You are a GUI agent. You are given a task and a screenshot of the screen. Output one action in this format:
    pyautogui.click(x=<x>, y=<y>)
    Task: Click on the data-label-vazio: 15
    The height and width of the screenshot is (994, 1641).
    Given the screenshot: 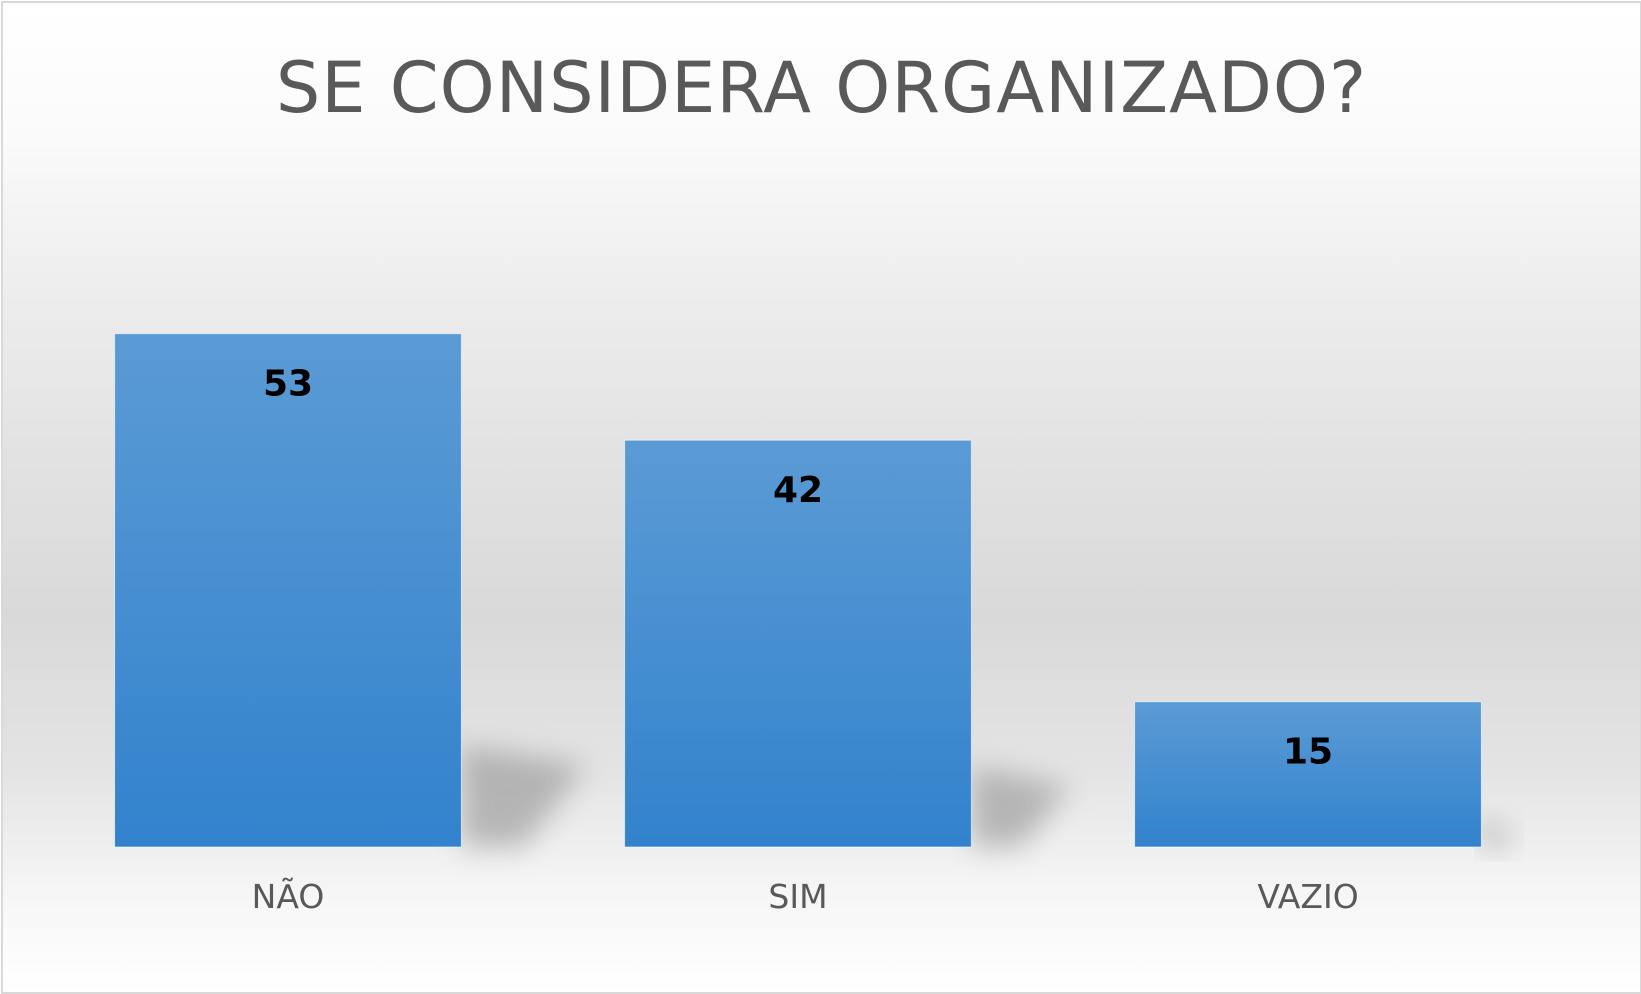 What is the action you would take?
    pyautogui.click(x=1308, y=752)
    